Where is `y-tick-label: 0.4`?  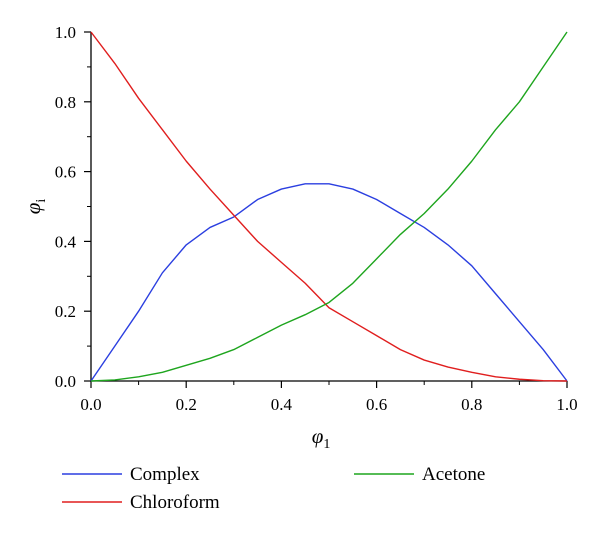
y-tick-label: 0.4 is located at coordinates (66, 241).